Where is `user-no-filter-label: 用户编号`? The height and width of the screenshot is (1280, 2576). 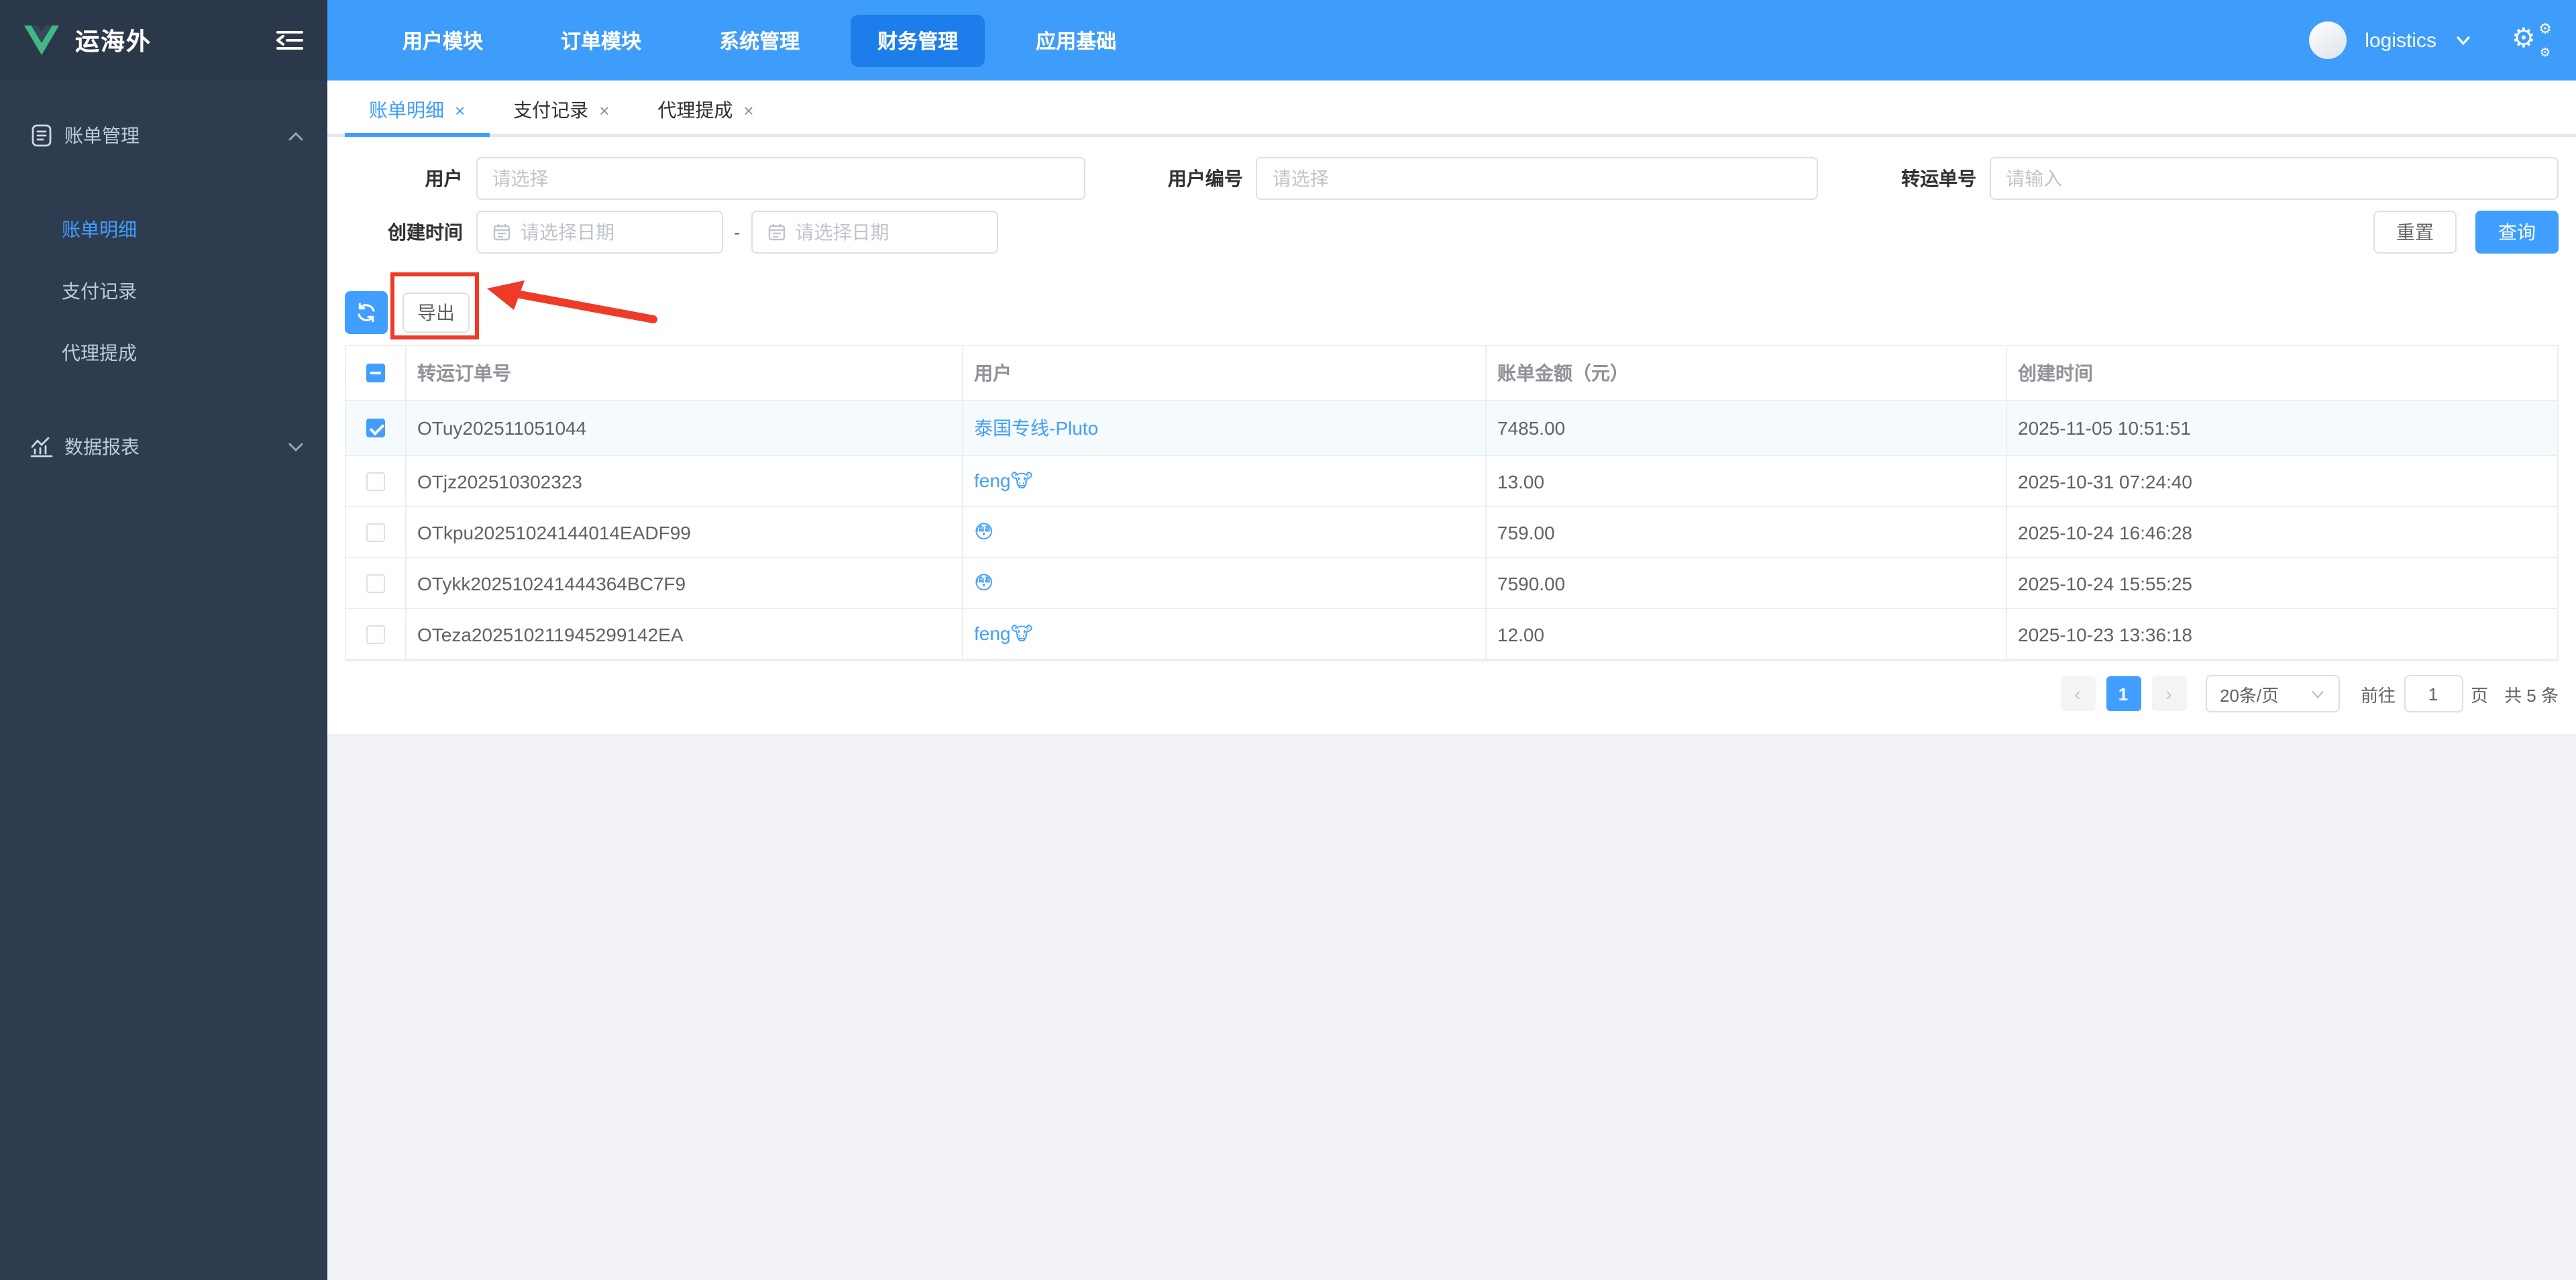 user-no-filter-label: 用户编号 is located at coordinates (1205, 179).